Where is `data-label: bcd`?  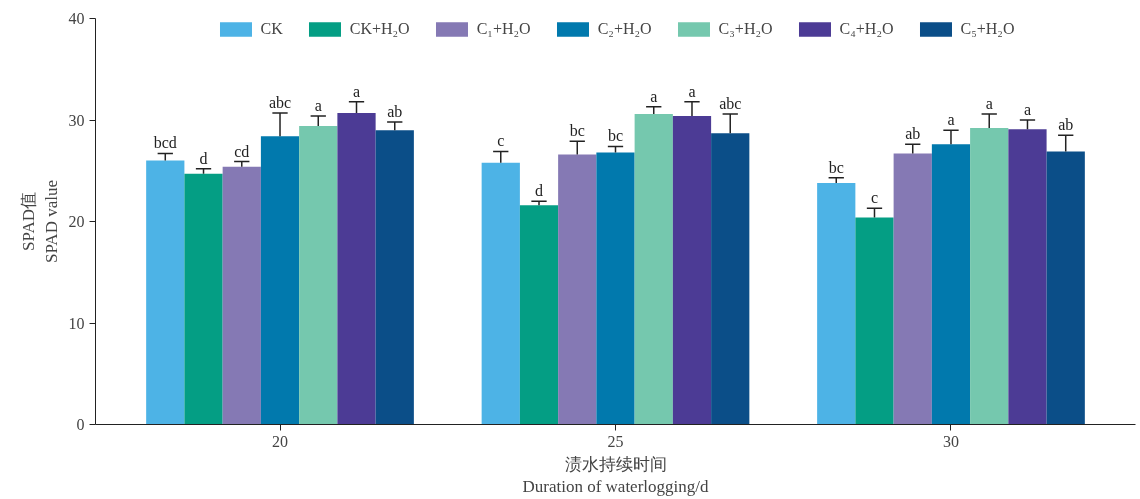 data-label: bcd is located at coordinates (165, 143).